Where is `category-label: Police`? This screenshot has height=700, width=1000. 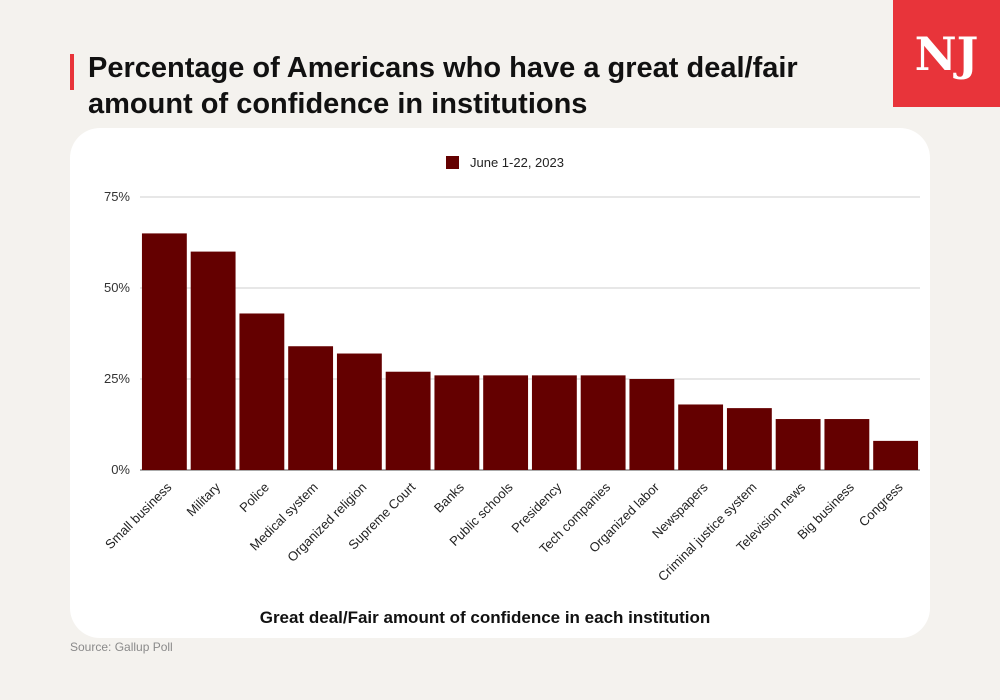 category-label: Police is located at coordinates (254, 498).